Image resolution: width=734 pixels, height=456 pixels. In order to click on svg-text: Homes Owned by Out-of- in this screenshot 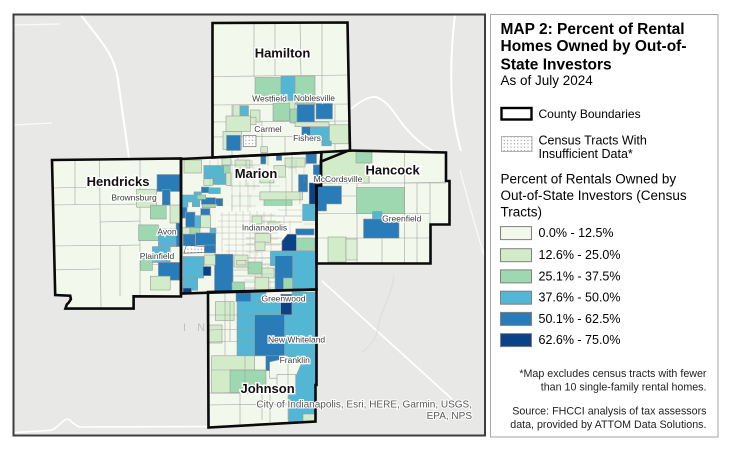, I will do `click(594, 46)`.